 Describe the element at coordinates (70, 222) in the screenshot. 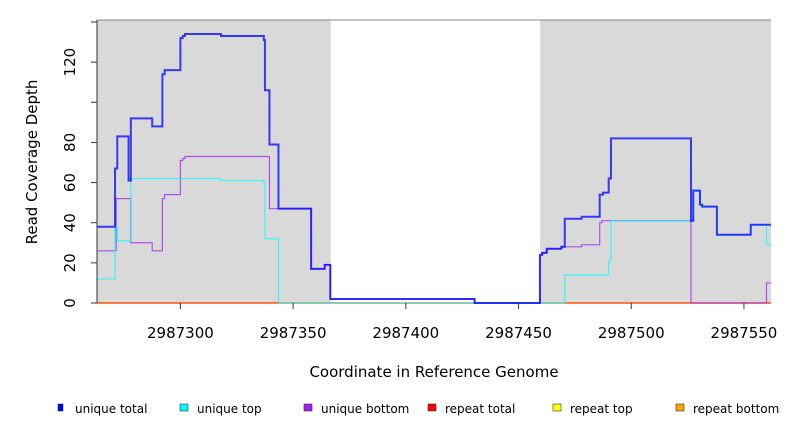

I see `y-tick-label: 40` at that location.